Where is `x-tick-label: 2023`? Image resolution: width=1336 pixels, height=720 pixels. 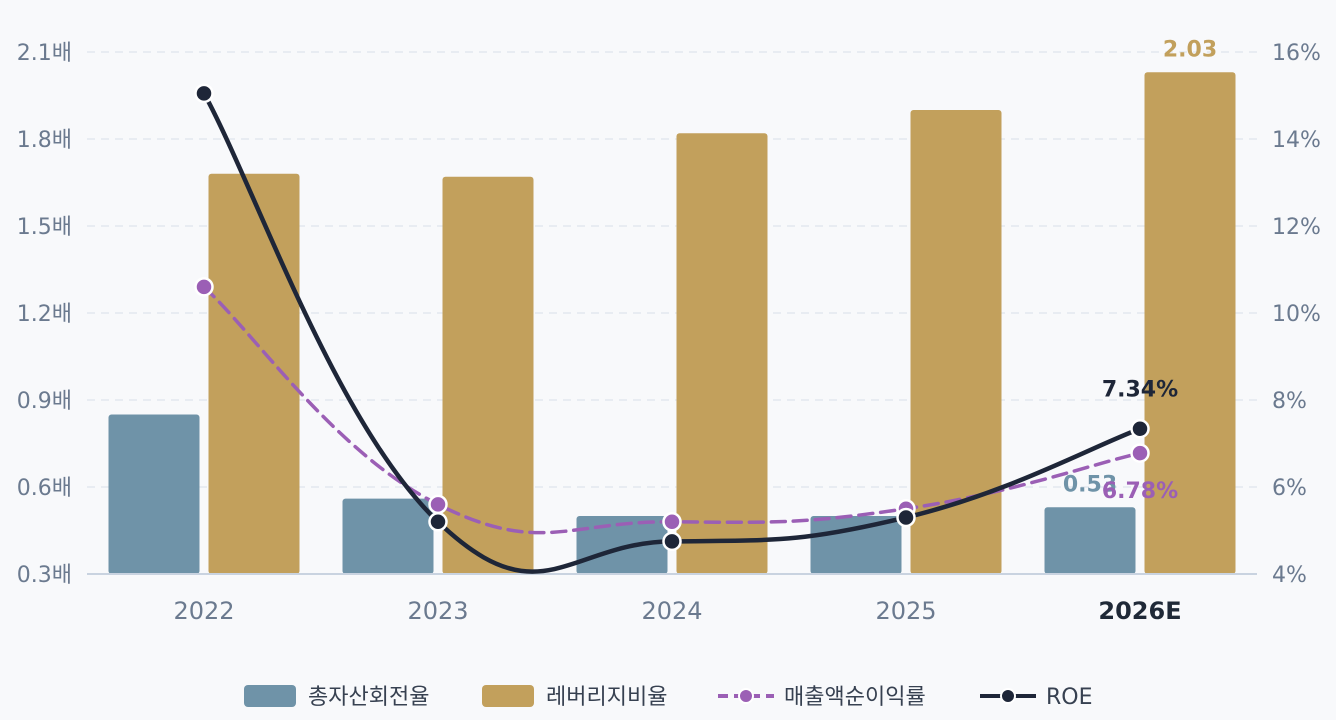
x-tick-label: 2023 is located at coordinates (437, 611).